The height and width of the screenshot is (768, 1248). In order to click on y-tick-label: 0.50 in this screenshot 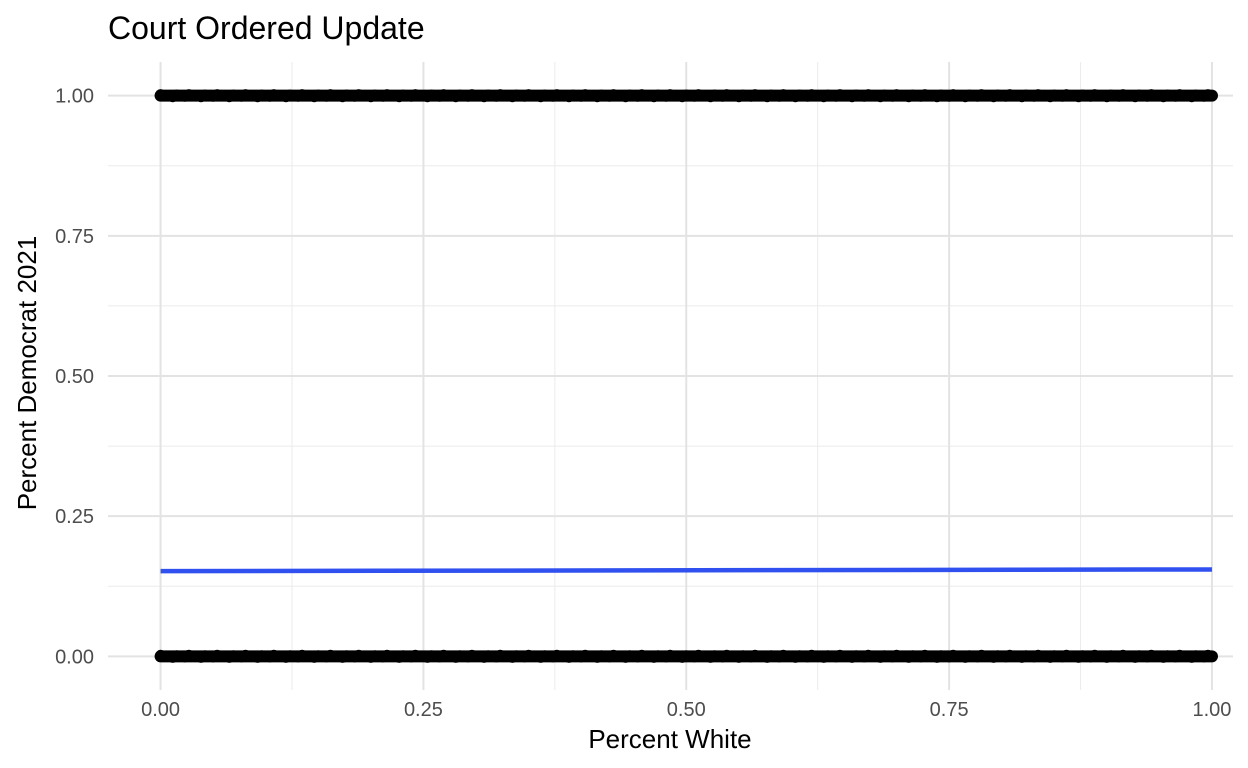, I will do `click(74, 377)`.